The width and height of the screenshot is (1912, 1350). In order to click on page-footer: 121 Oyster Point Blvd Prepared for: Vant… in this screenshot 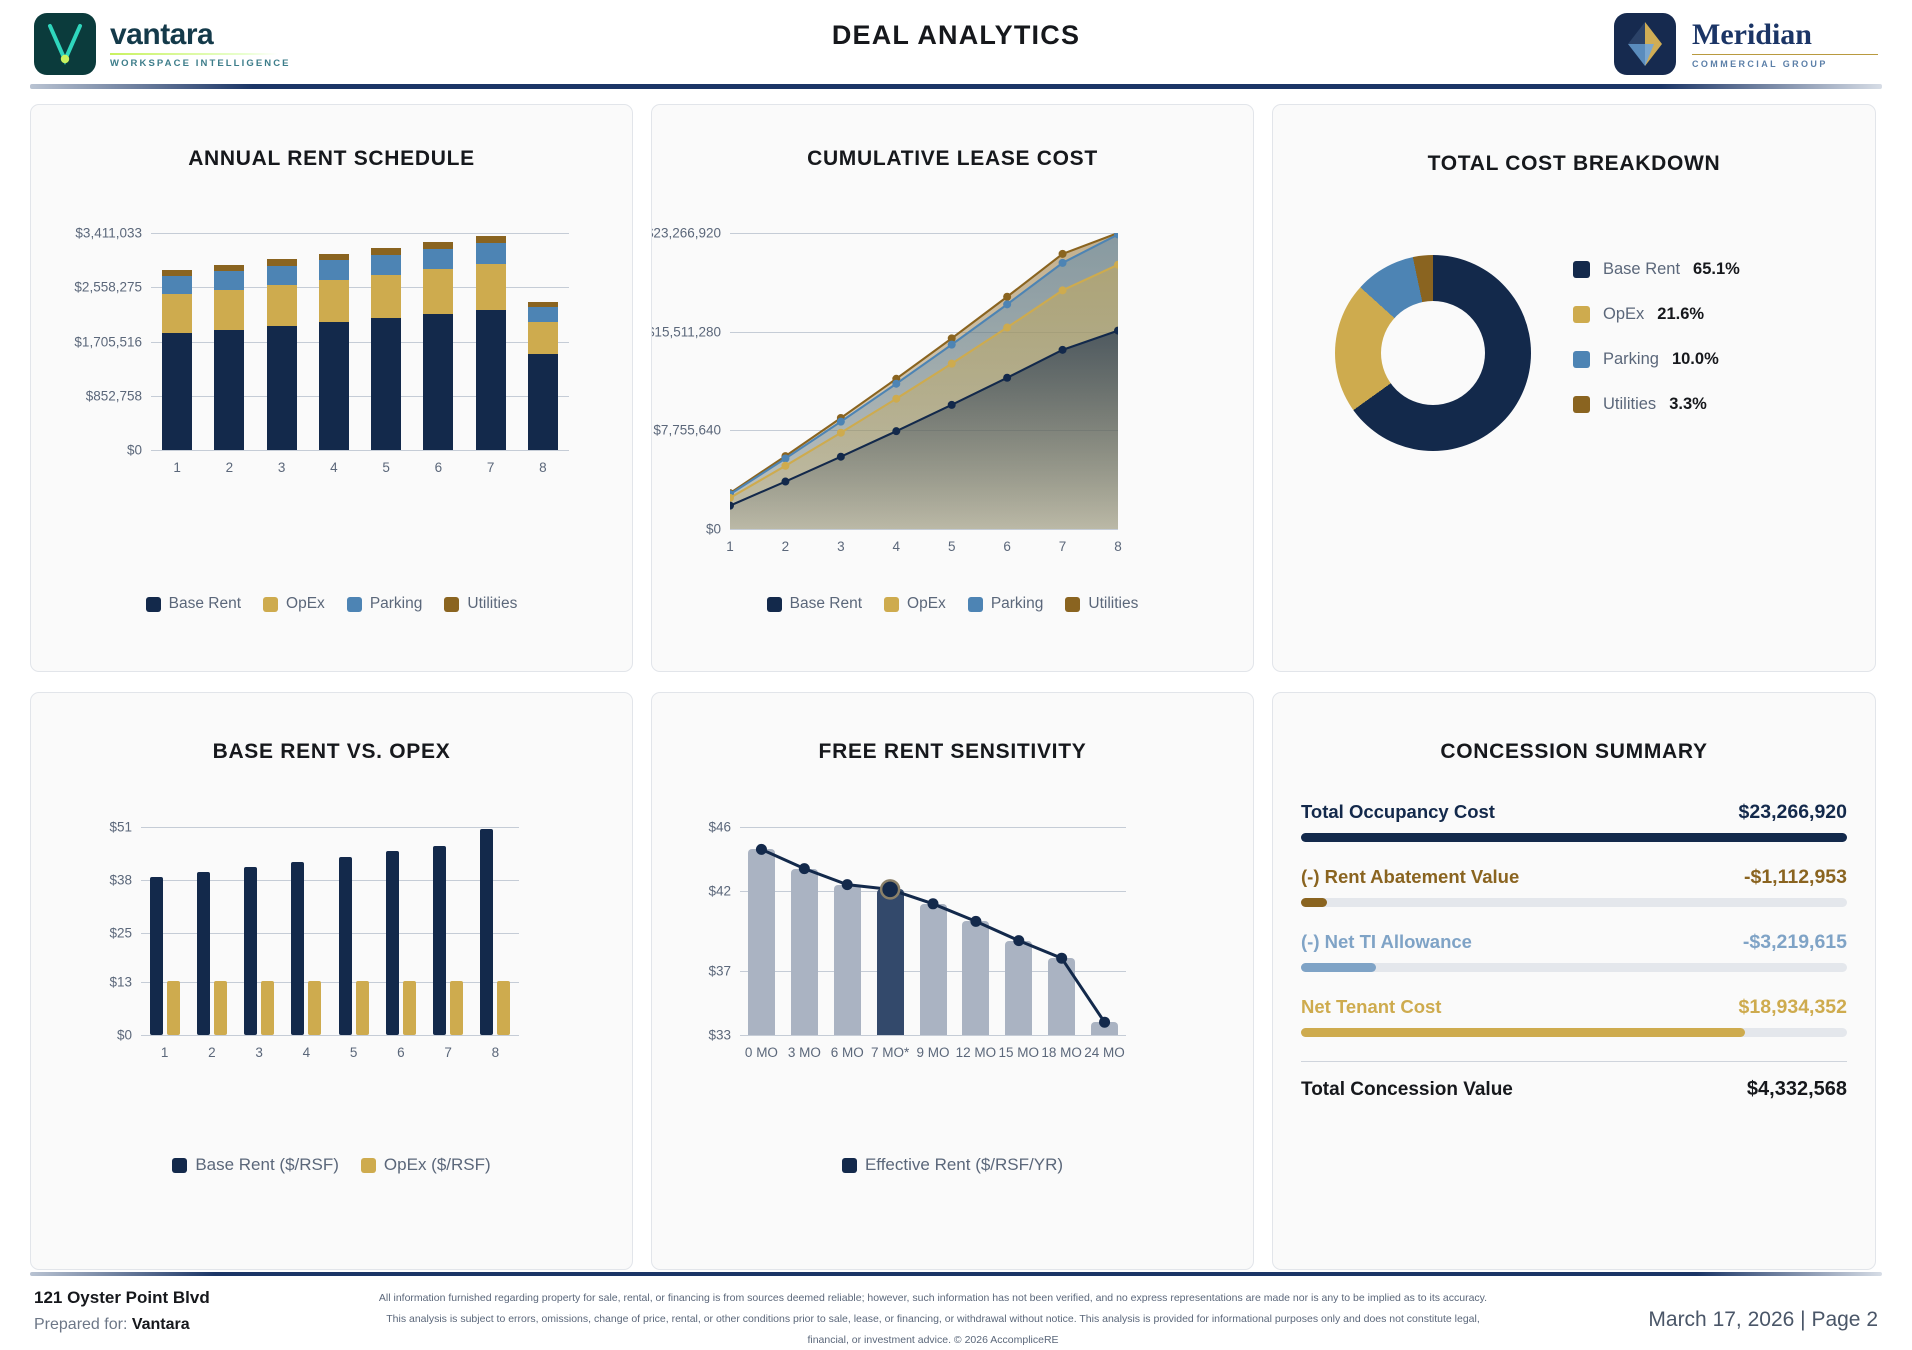, I will do `click(956, 1317)`.